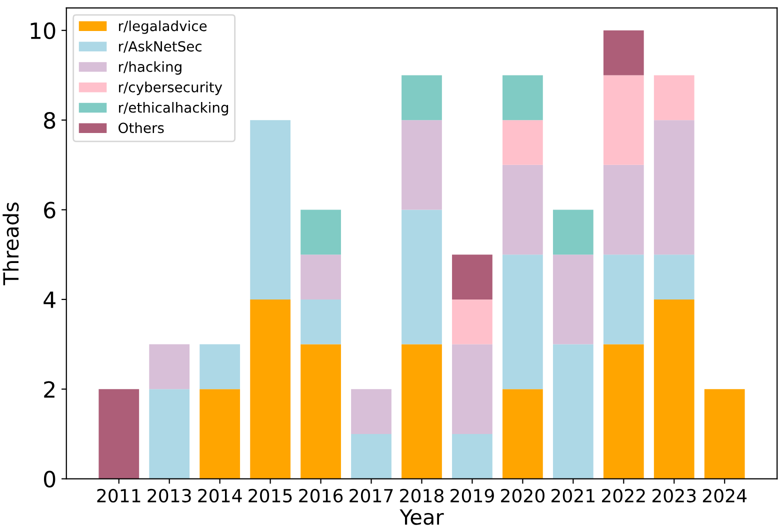 This screenshot has width=781, height=532. Describe the element at coordinates (371, 495) in the screenshot. I see `x-tick-label: 2017` at that location.